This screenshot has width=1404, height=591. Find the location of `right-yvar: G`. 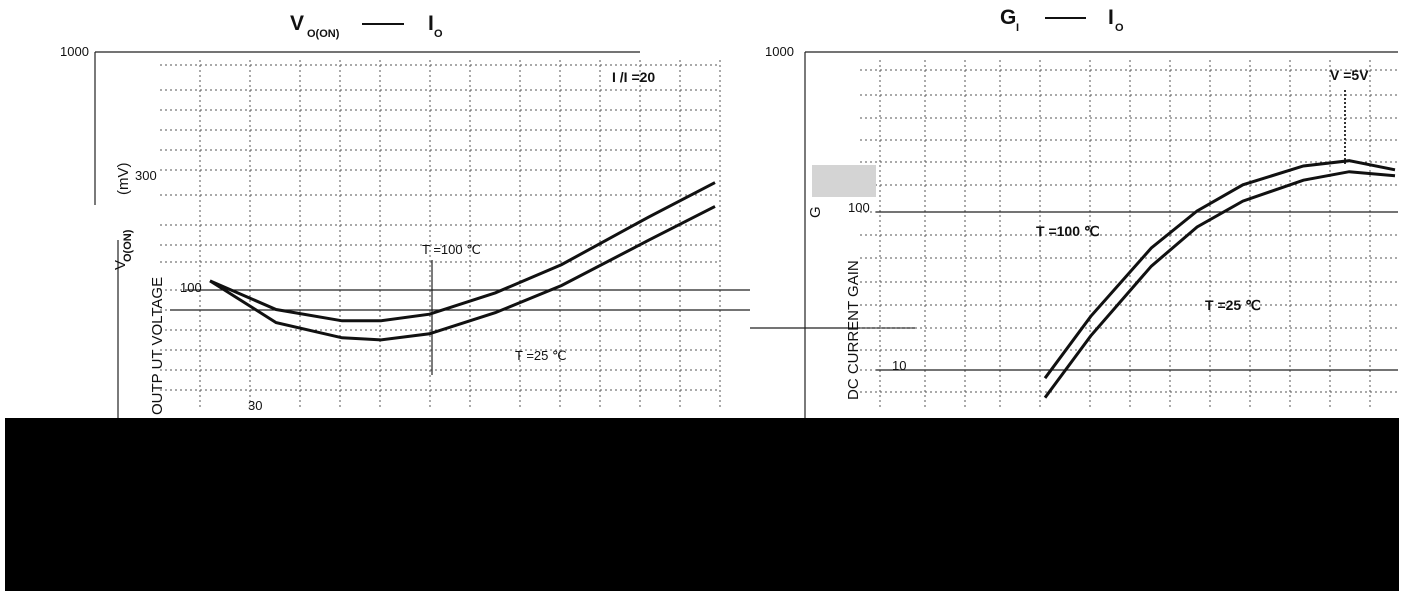

right-yvar: G is located at coordinates (815, 212).